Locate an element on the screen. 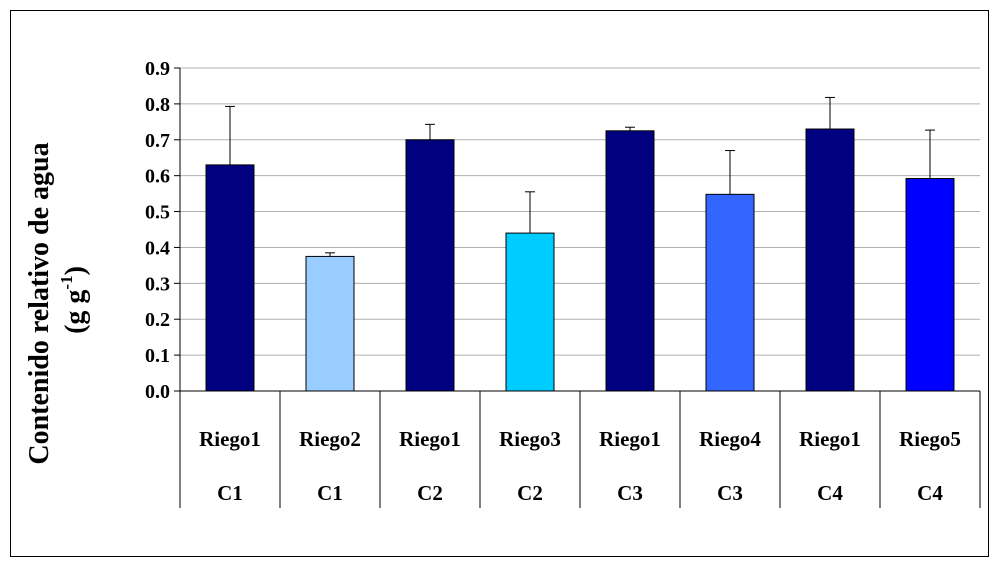  y-tick-label: 0.5 is located at coordinates (157, 213).